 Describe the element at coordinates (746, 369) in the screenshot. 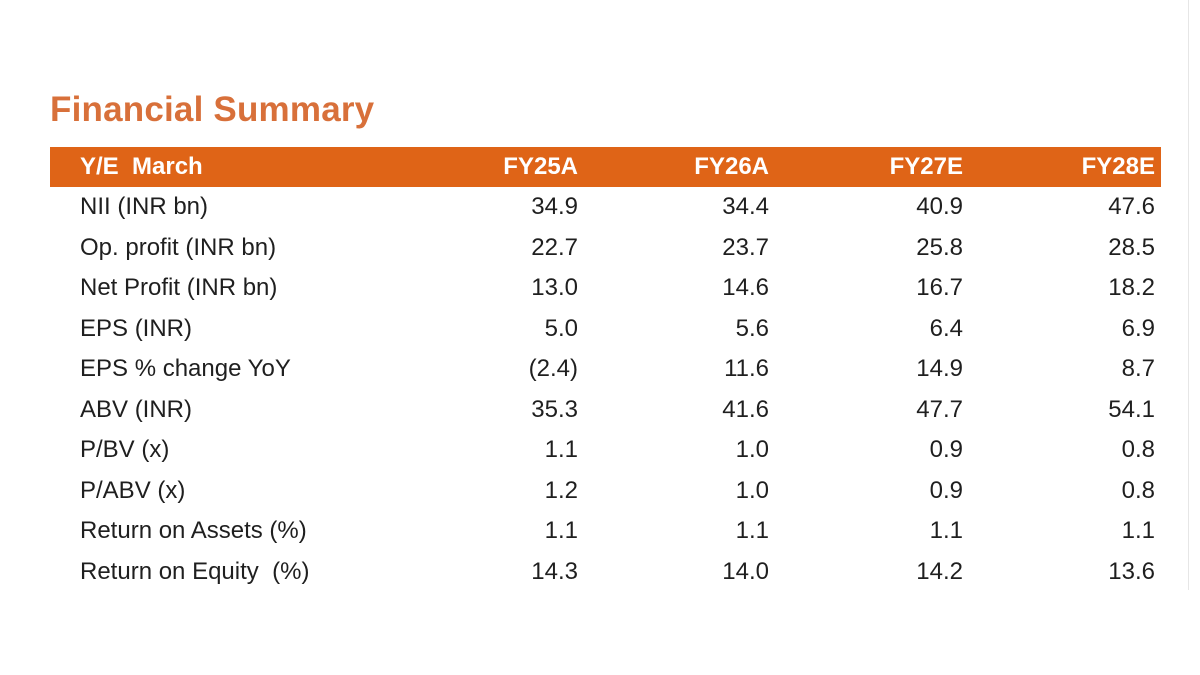

I see `cell-fy26a: 11.6` at that location.